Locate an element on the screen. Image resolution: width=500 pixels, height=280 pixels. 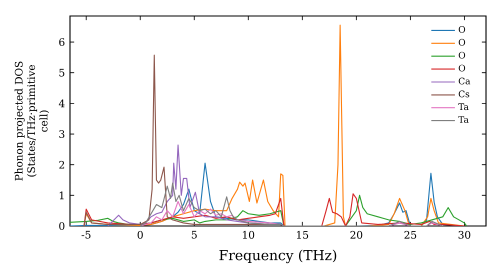
x-tick-label: 0 is located at coordinates (140, 234).